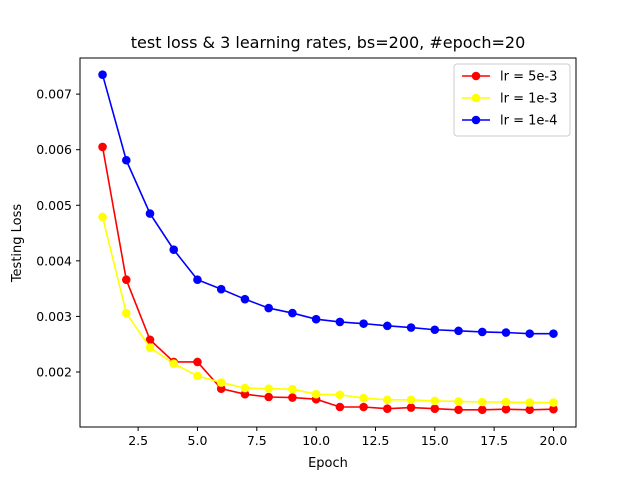  What do you see at coordinates (528, 99) in the screenshot?
I see `legend-label: lr = 1e-3` at bounding box center [528, 99].